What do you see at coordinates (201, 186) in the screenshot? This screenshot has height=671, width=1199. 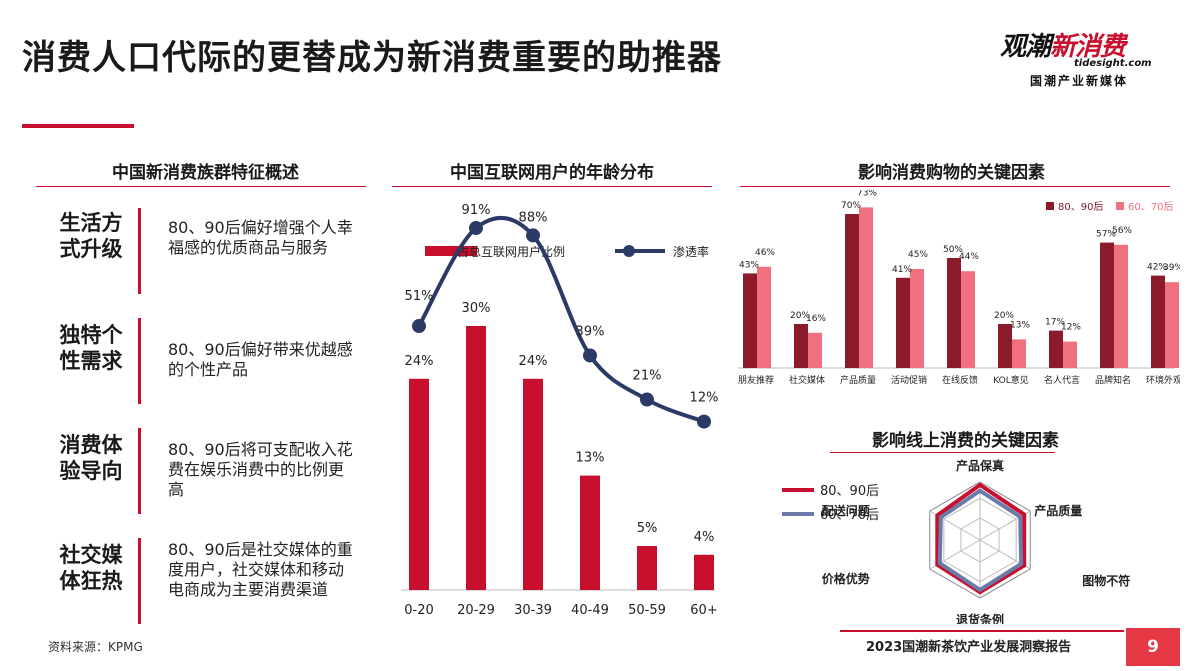 I see `section1-underline` at bounding box center [201, 186].